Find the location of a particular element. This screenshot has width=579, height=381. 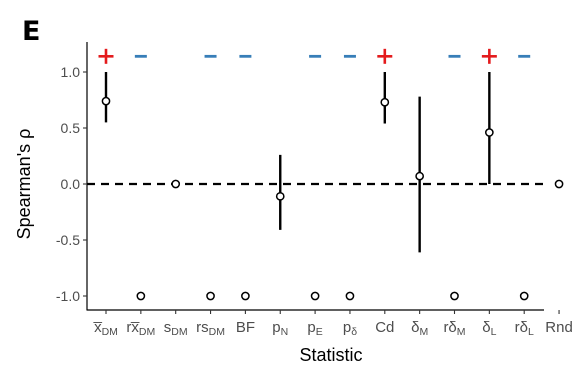

x-axis-title: Statistic is located at coordinates (330, 355).